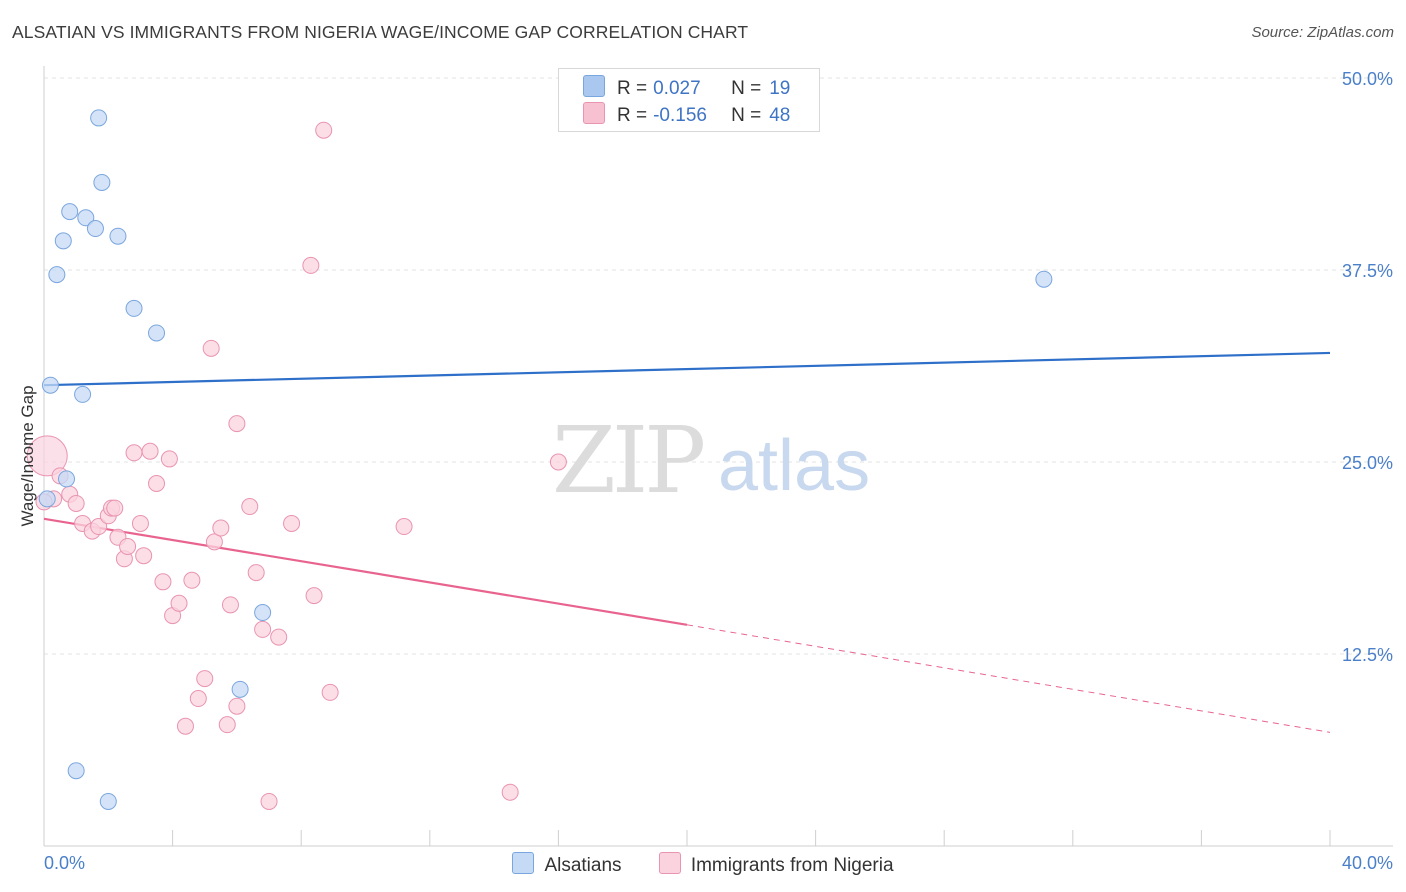 This screenshot has height=892, width=1406. What do you see at coordinates (1367, 367) in the screenshot?
I see `y-tick-labels: 12.5% 25.0% 37.5% 50.0%` at bounding box center [1367, 367].